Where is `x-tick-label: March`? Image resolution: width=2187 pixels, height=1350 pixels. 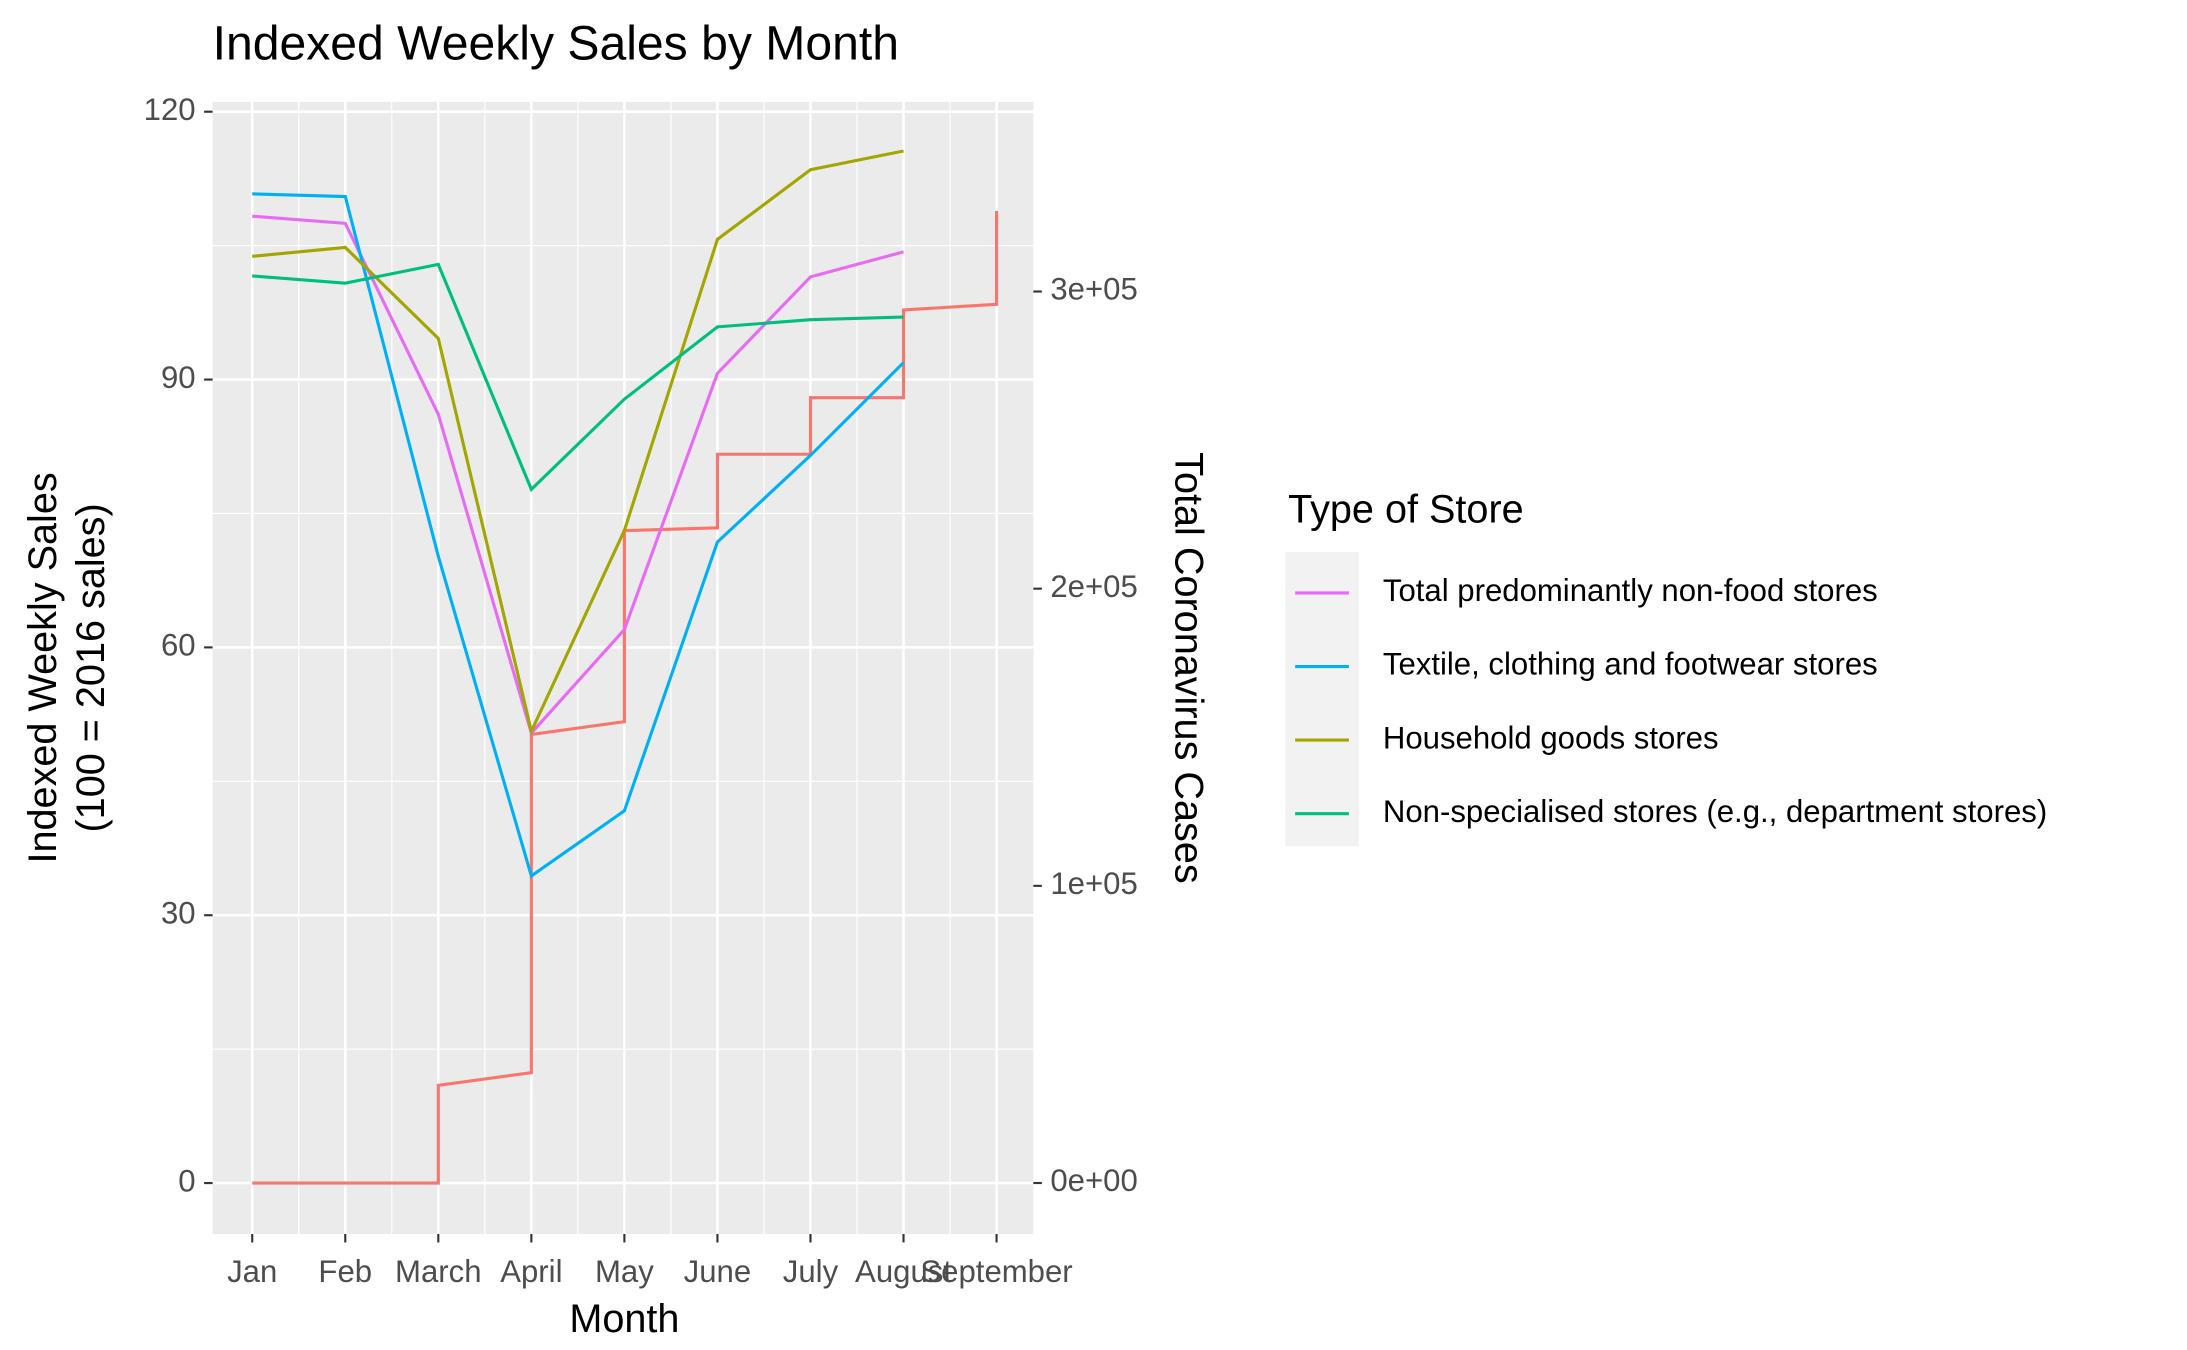 x-tick-label: March is located at coordinates (438, 1271).